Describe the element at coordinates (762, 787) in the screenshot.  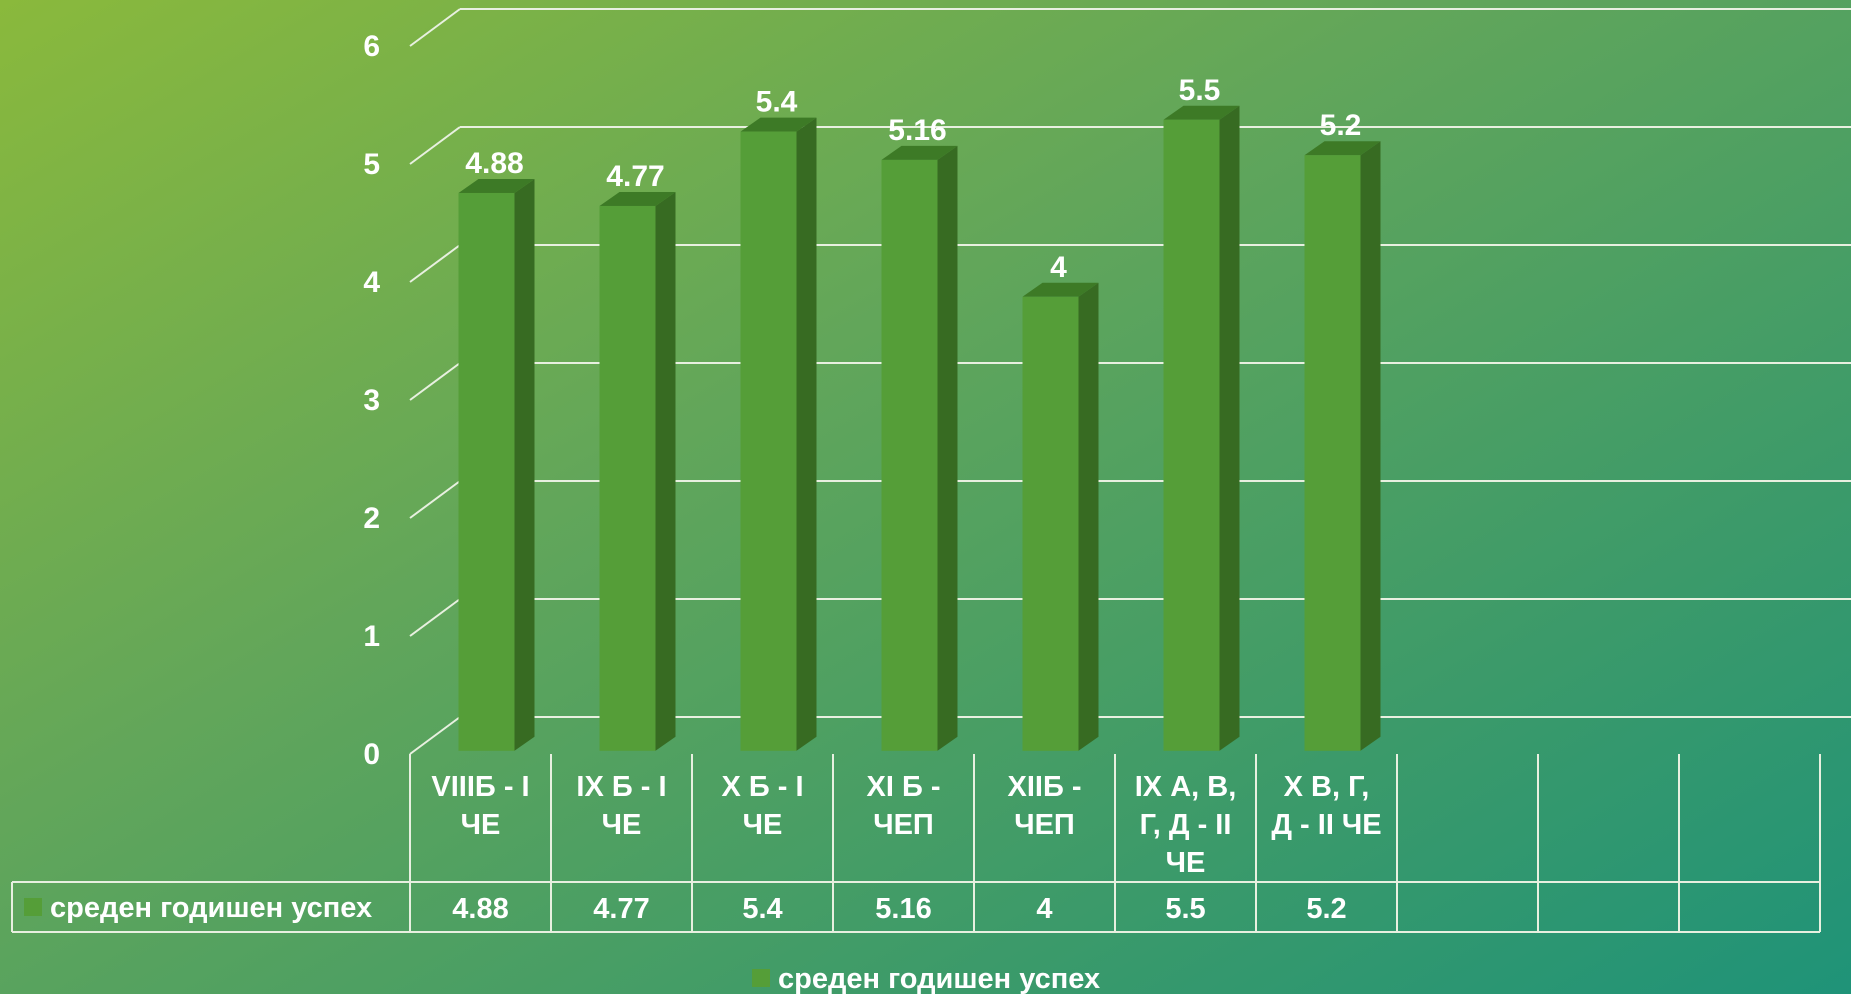
I see `category-label: X Б - I` at that location.